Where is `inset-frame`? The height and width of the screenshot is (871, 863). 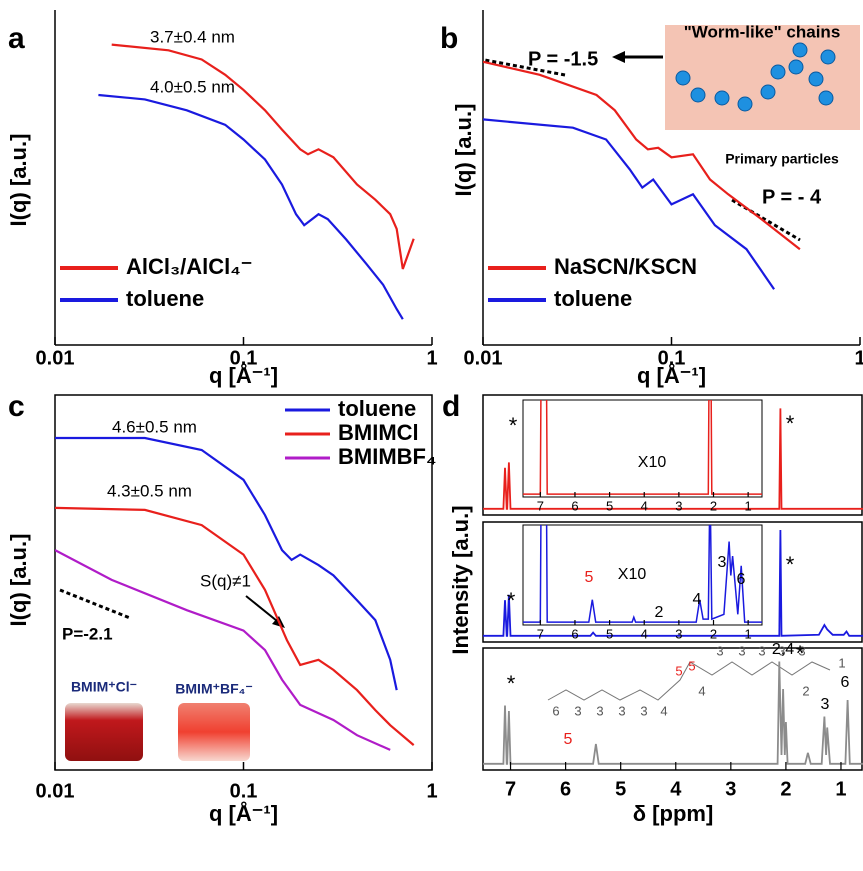
inset-frame is located at coordinates (642, 448).